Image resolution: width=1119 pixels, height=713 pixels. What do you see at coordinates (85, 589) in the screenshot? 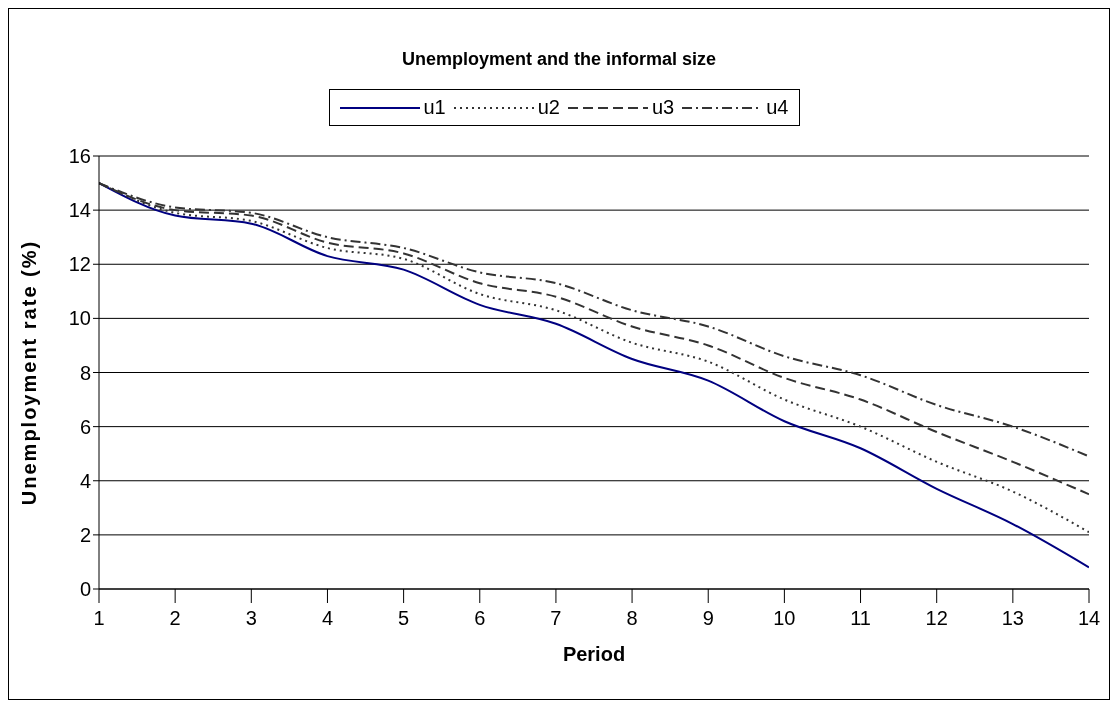
I see `y-tick-label: 0` at bounding box center [85, 589].